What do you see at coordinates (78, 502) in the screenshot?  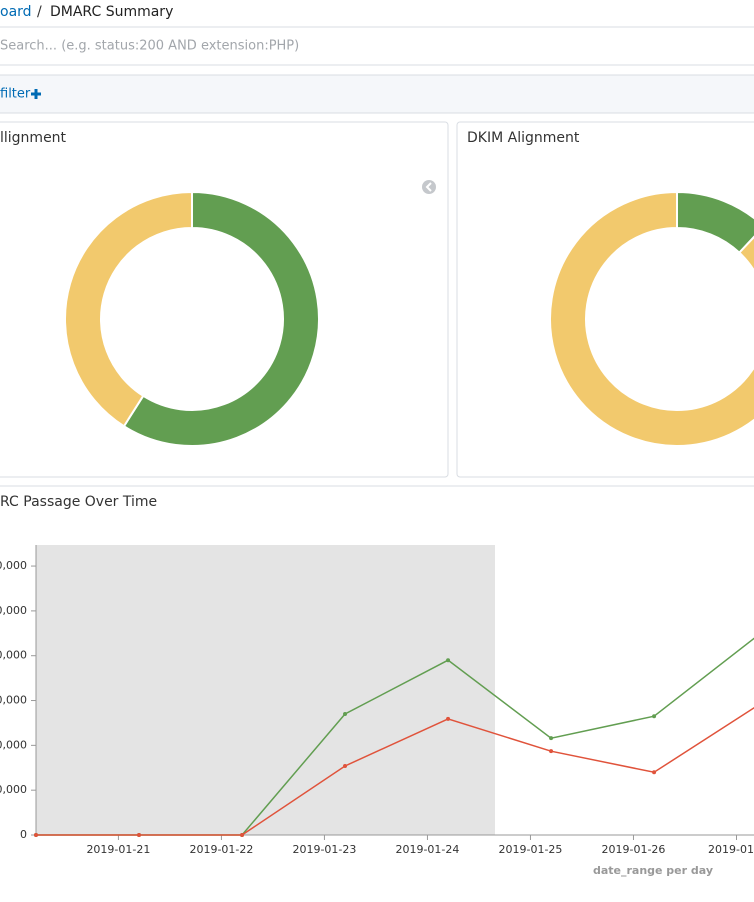 I see `panel-title: RC Passage Over Time` at bounding box center [78, 502].